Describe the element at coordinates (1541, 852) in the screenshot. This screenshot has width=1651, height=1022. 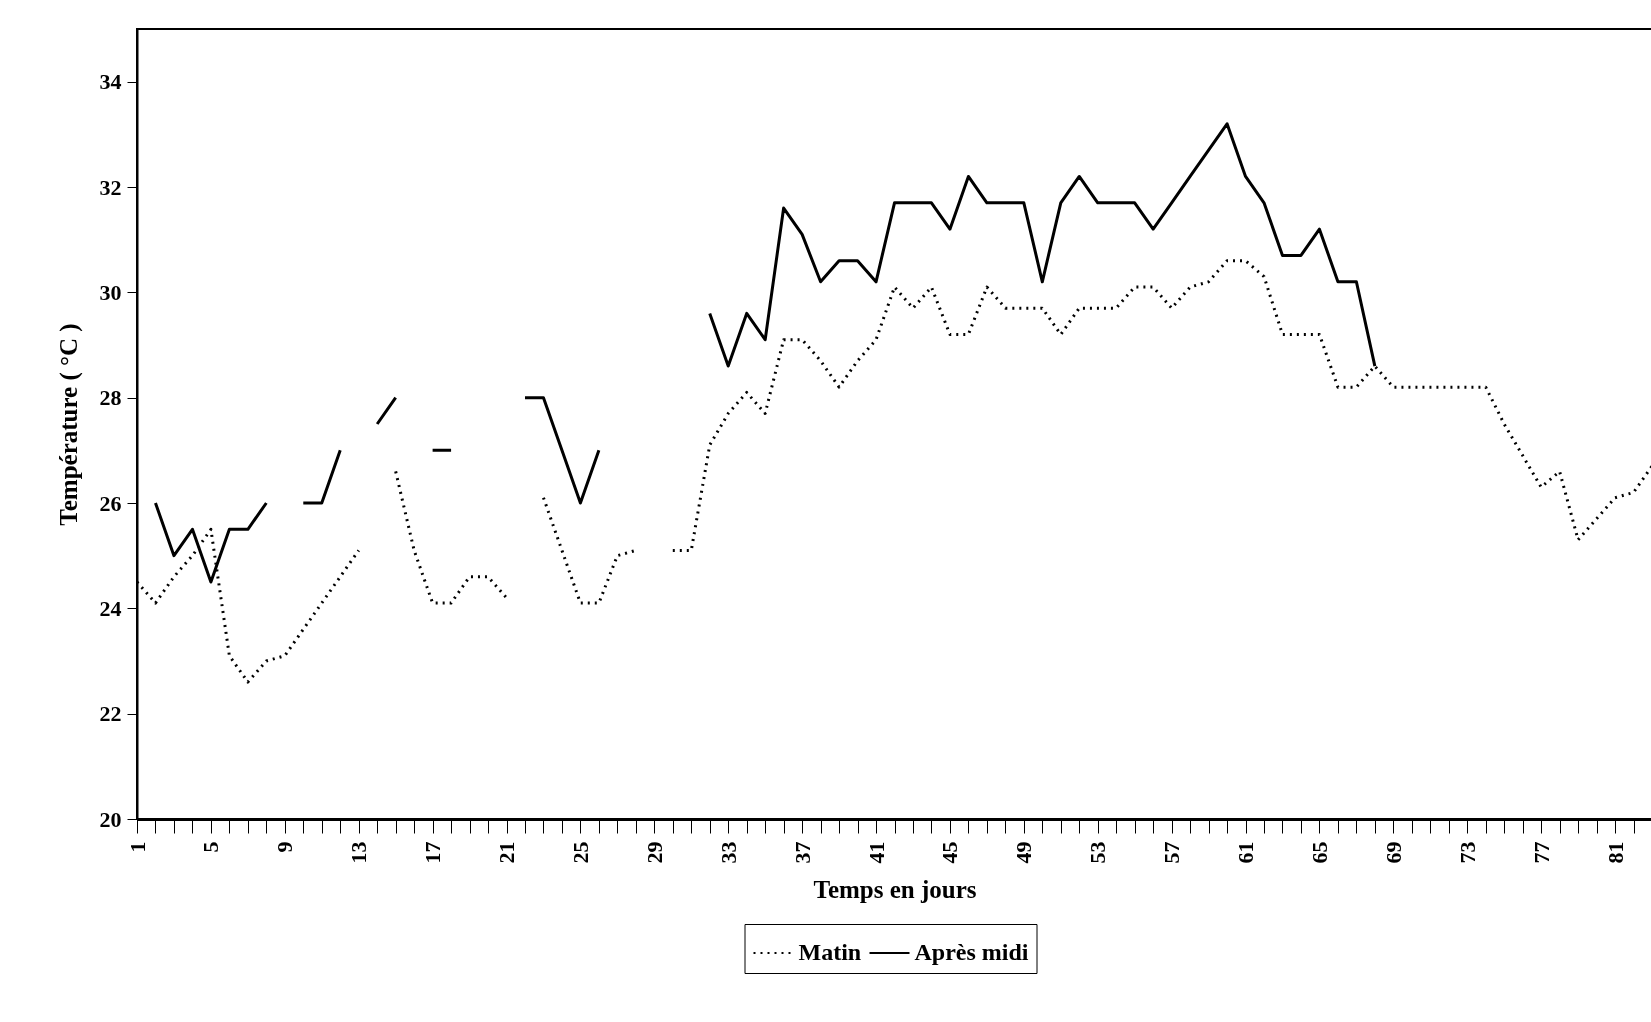
I see `x-tick-label: 77` at that location.